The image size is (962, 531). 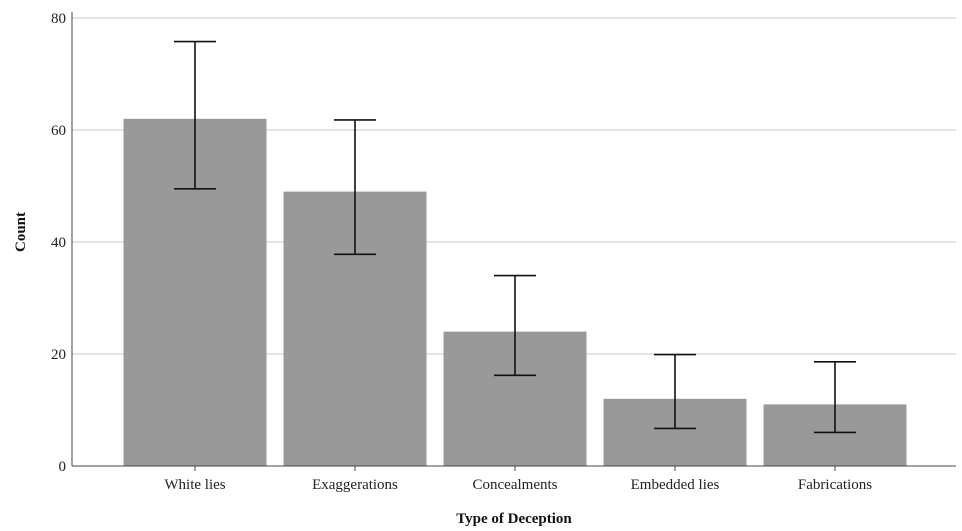 I want to click on x-tick-label: Embedded lies, so click(x=675, y=485).